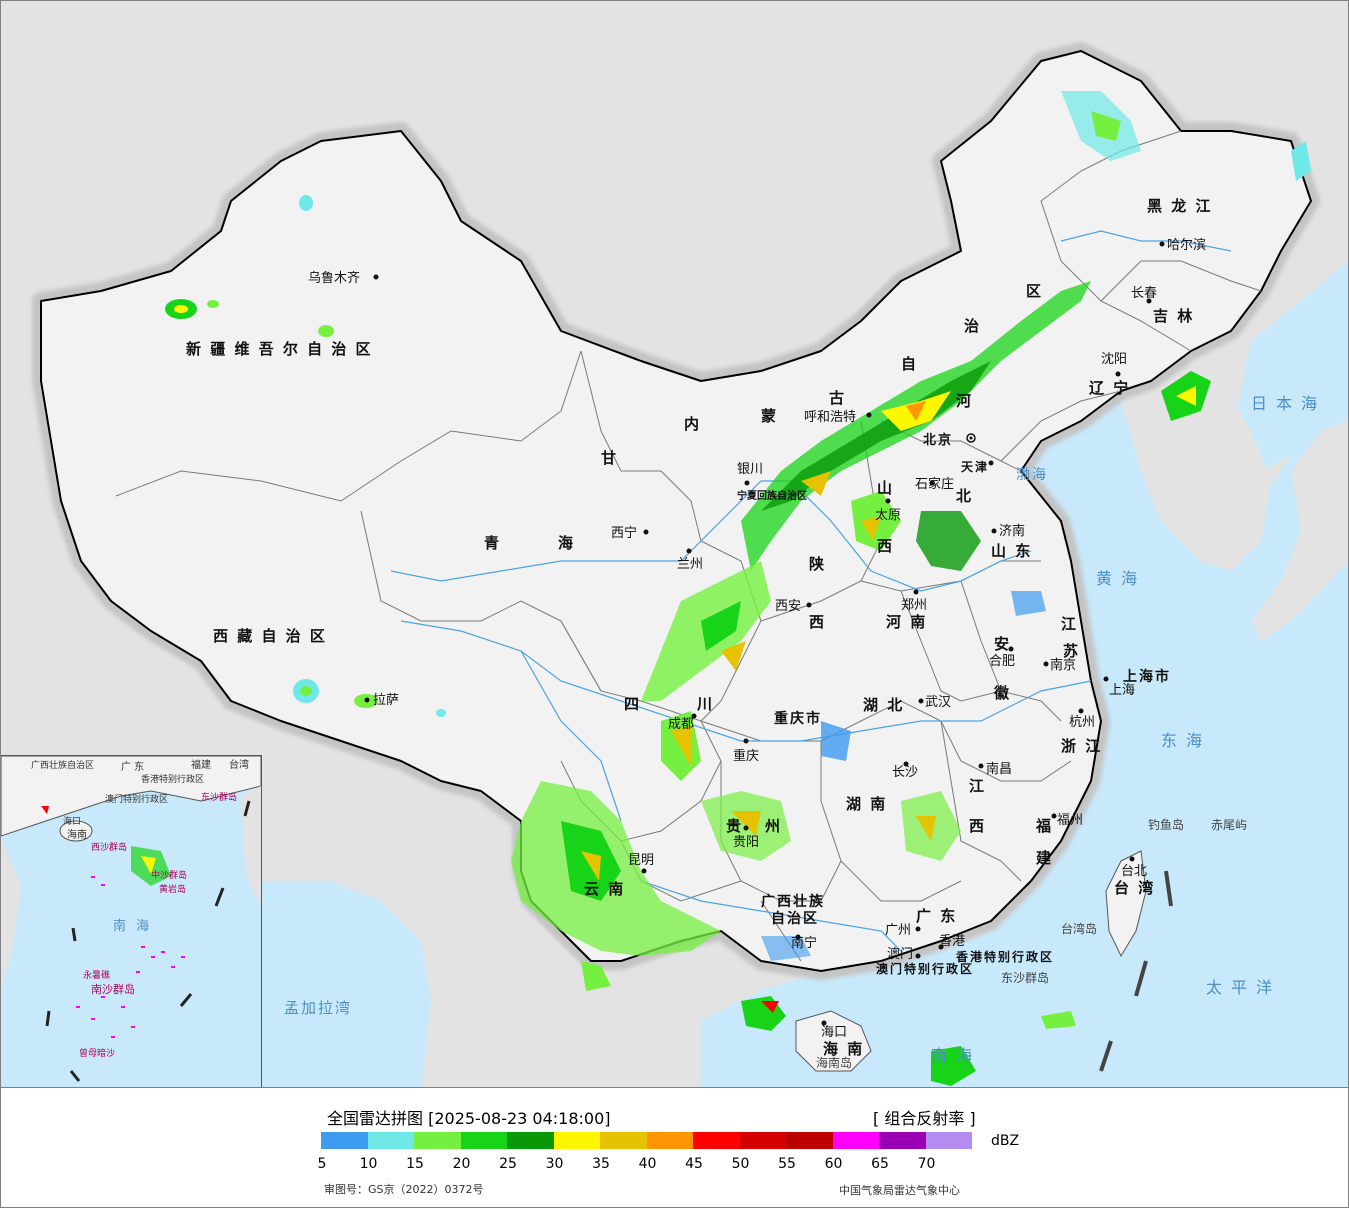 This screenshot has width=1349, height=1208. Describe the element at coordinates (977, 786) in the screenshot. I see `label-jiangxi-1: 江` at that location.